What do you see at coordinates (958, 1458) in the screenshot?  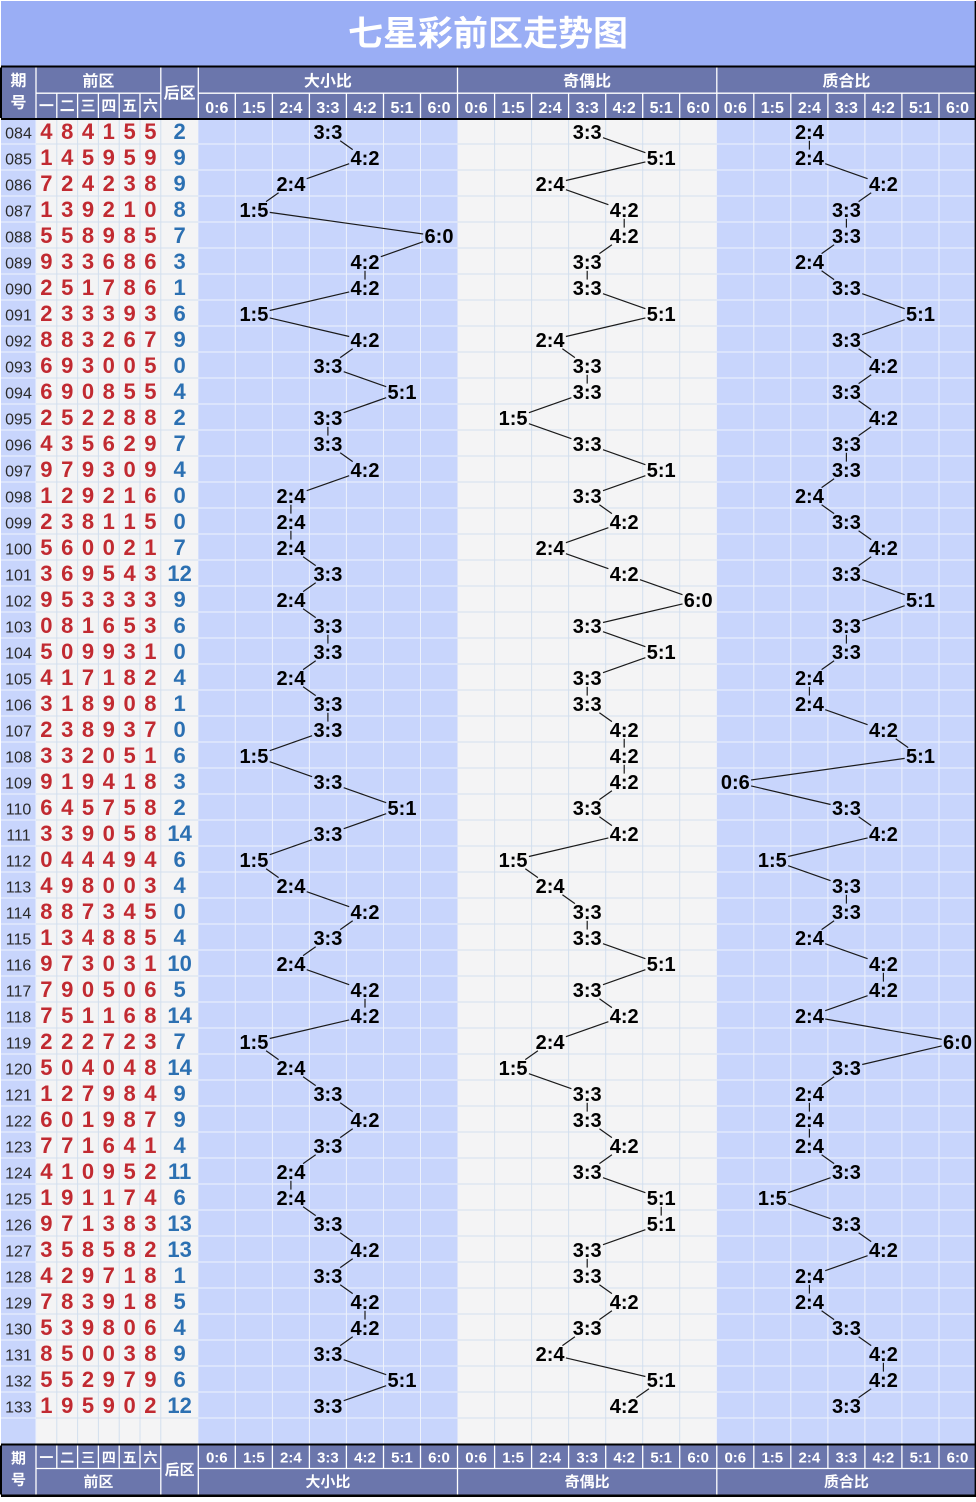 I see `svg-text: 6:0` at bounding box center [958, 1458].